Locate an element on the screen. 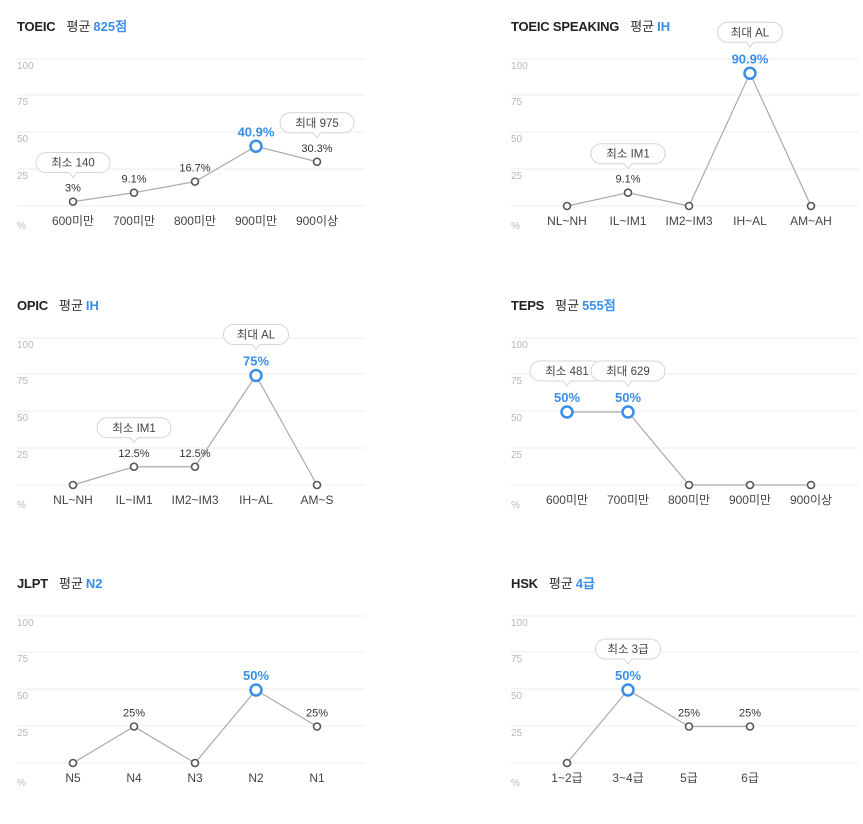 The image size is (863, 824). average-value: 555점 is located at coordinates (599, 305).